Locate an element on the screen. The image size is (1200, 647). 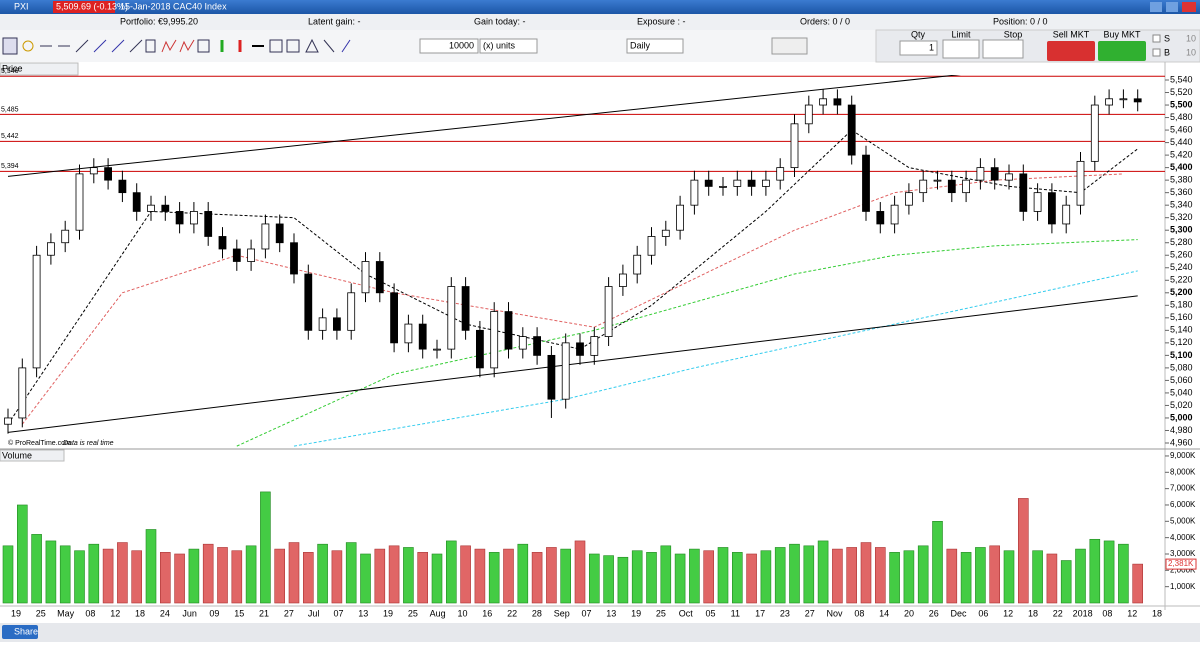
qty-input is located at coordinates (918, 48).